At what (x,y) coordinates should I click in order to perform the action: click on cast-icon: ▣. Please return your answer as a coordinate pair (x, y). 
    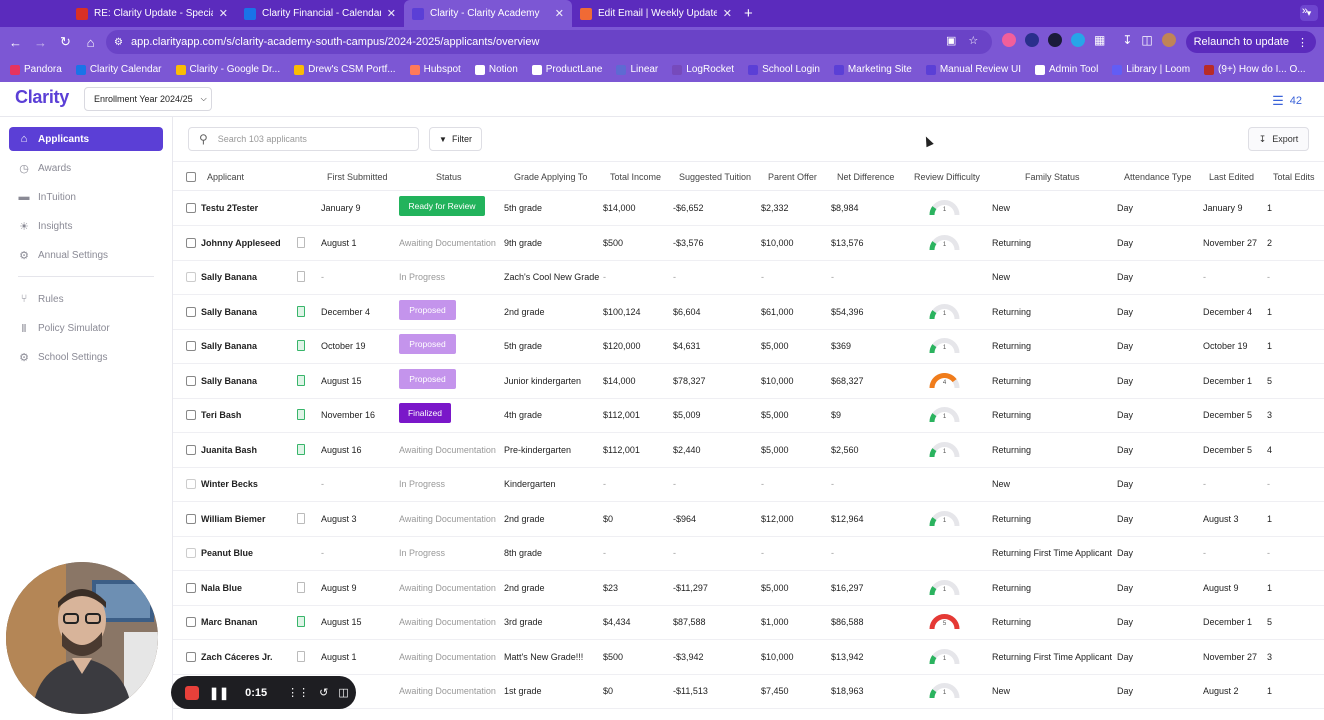
    Looking at the image, I should click on (951, 41).